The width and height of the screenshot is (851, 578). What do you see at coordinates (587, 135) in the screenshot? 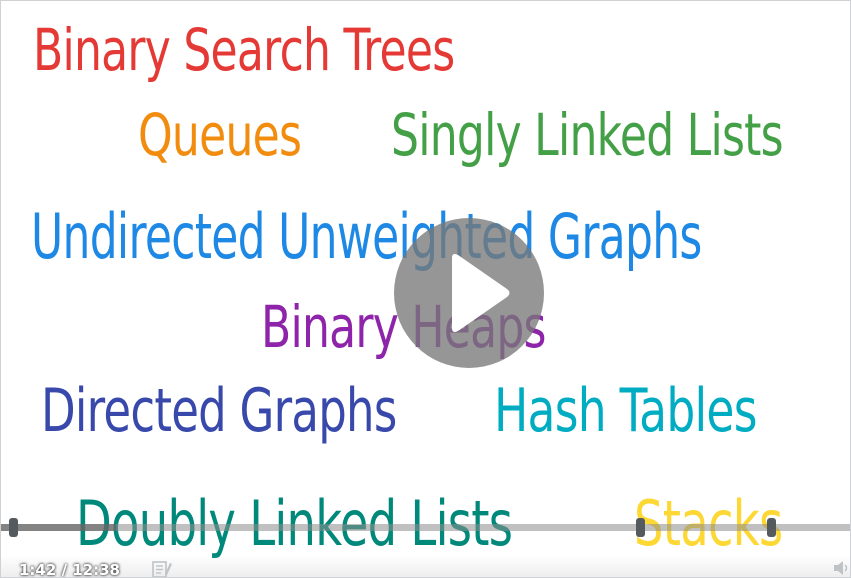
I see `word-singly-linked-lists: Singly Linked Lists` at bounding box center [587, 135].